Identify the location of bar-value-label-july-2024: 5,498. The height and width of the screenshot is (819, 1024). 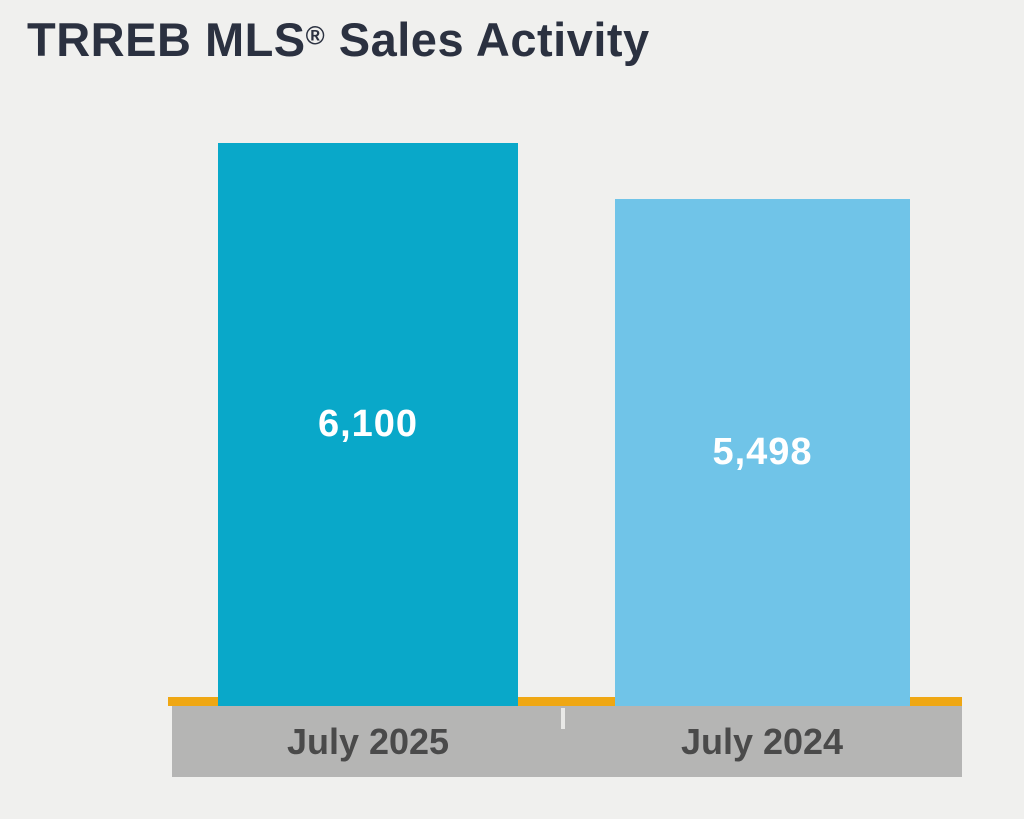
(762, 452).